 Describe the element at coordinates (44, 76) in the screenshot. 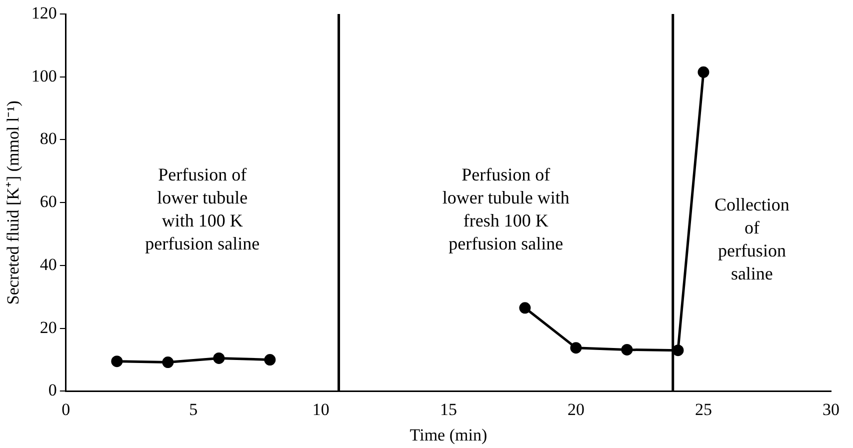

I see `y-tick-label: 100` at that location.